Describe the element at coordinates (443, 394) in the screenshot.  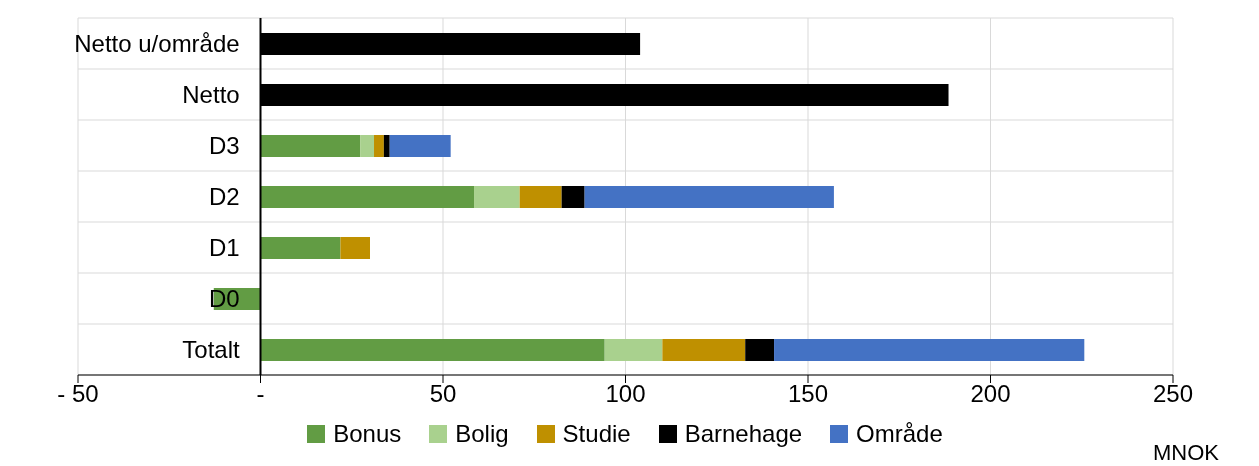
I see `x-tick-label: 50` at that location.